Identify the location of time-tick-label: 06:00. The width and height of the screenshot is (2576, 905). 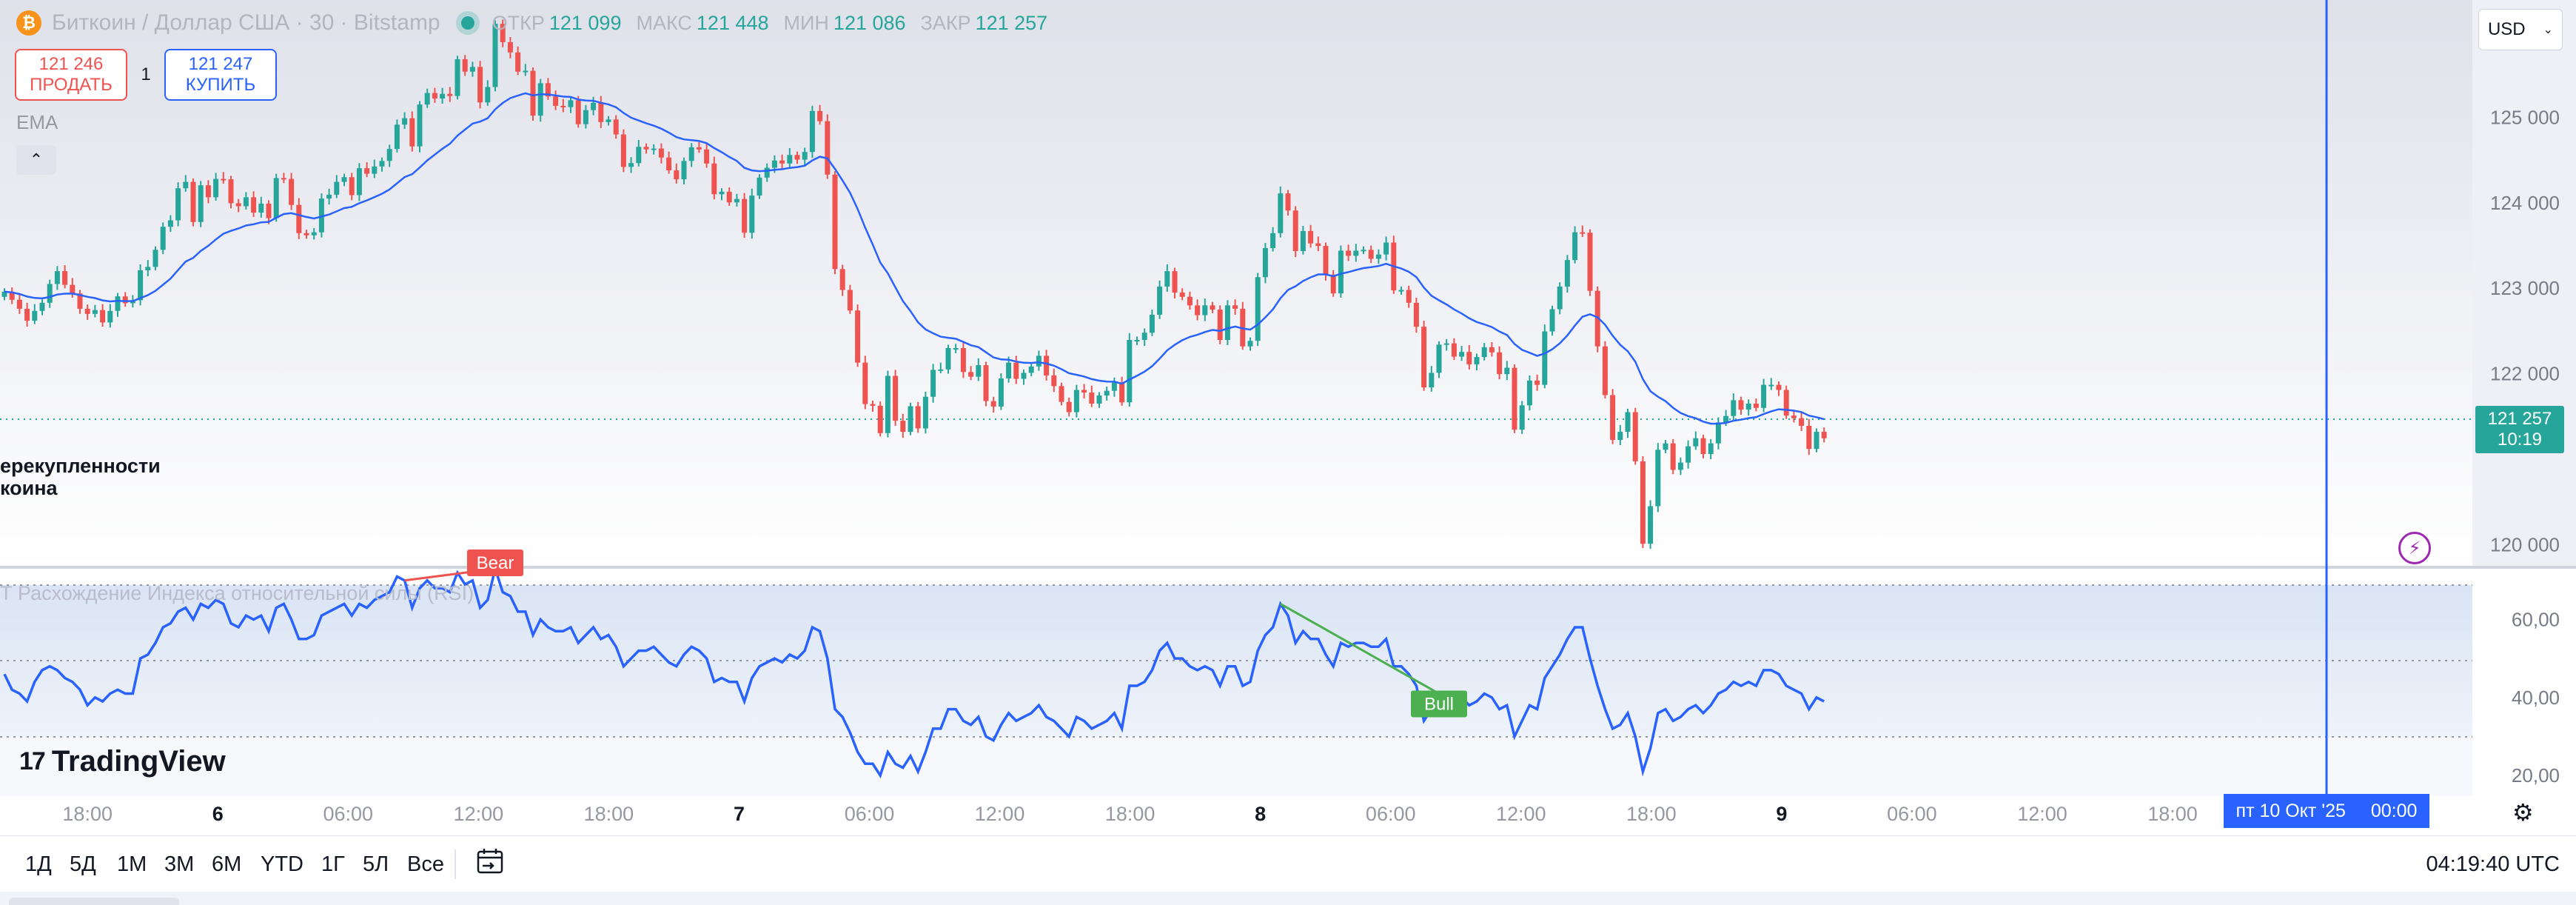
(1391, 814).